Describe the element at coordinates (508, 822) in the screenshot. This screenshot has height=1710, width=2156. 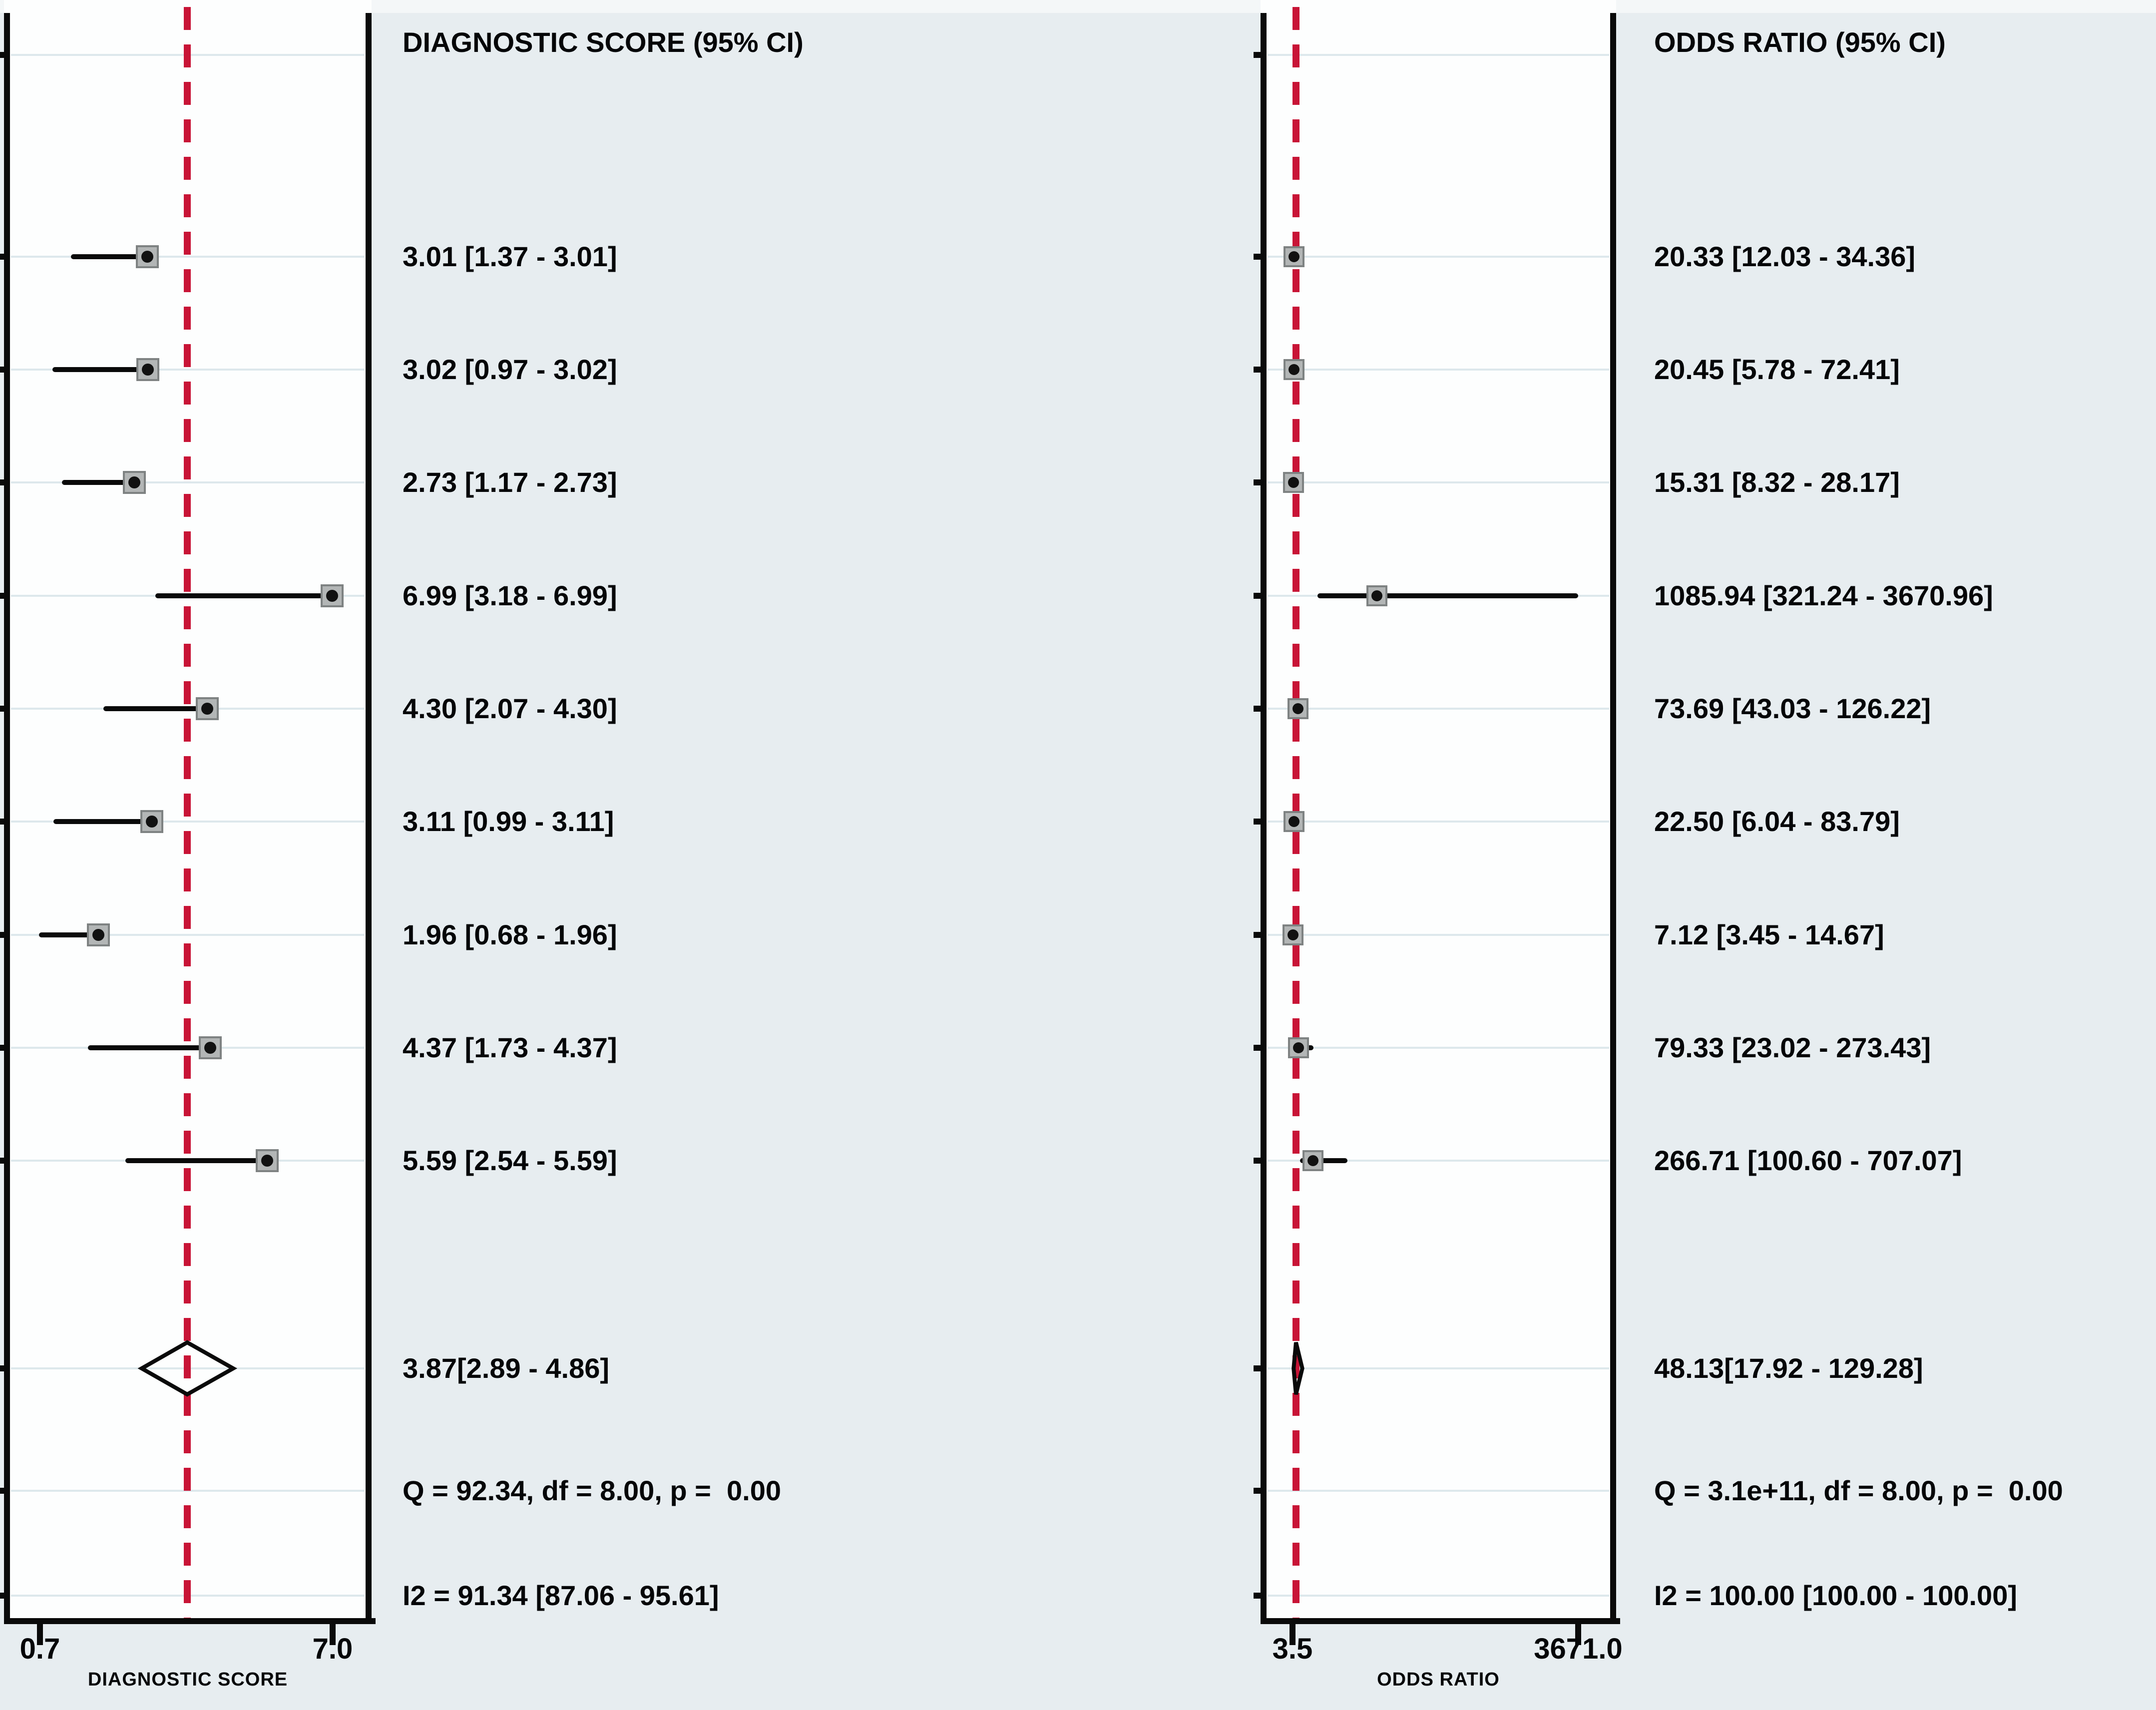
I see `study-value-label: 3.11 [0.99 - 3.11]` at that location.